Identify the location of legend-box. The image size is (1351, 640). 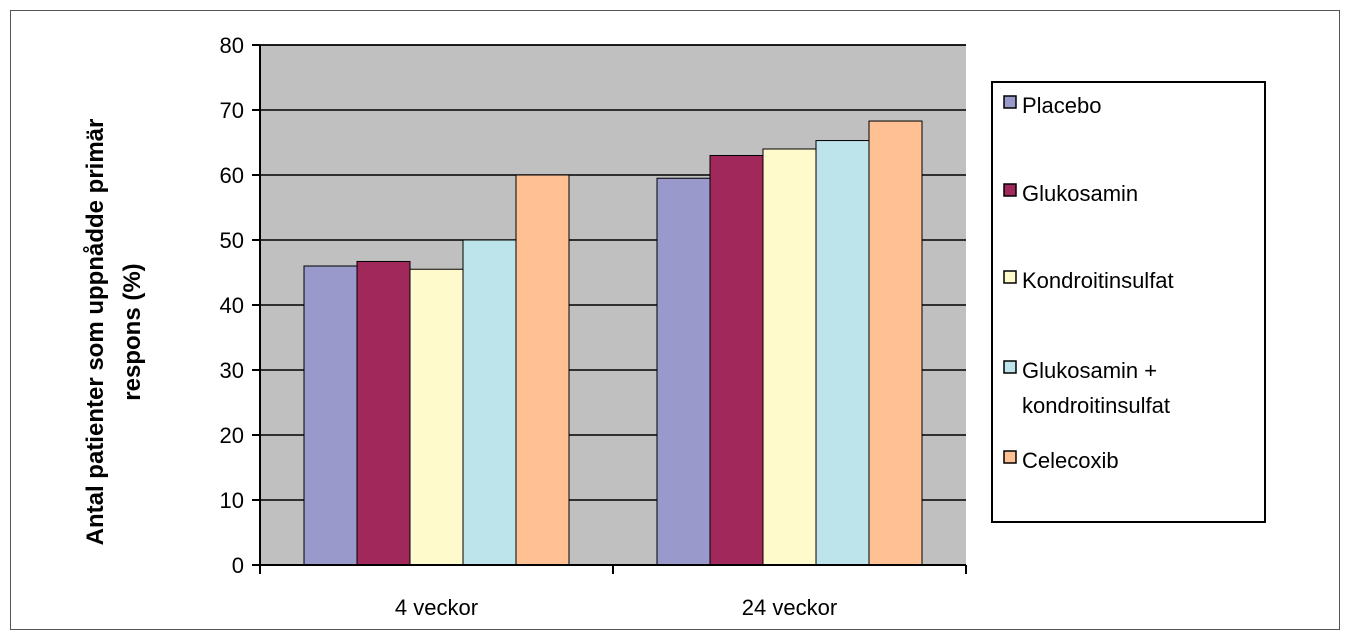
(1128, 302).